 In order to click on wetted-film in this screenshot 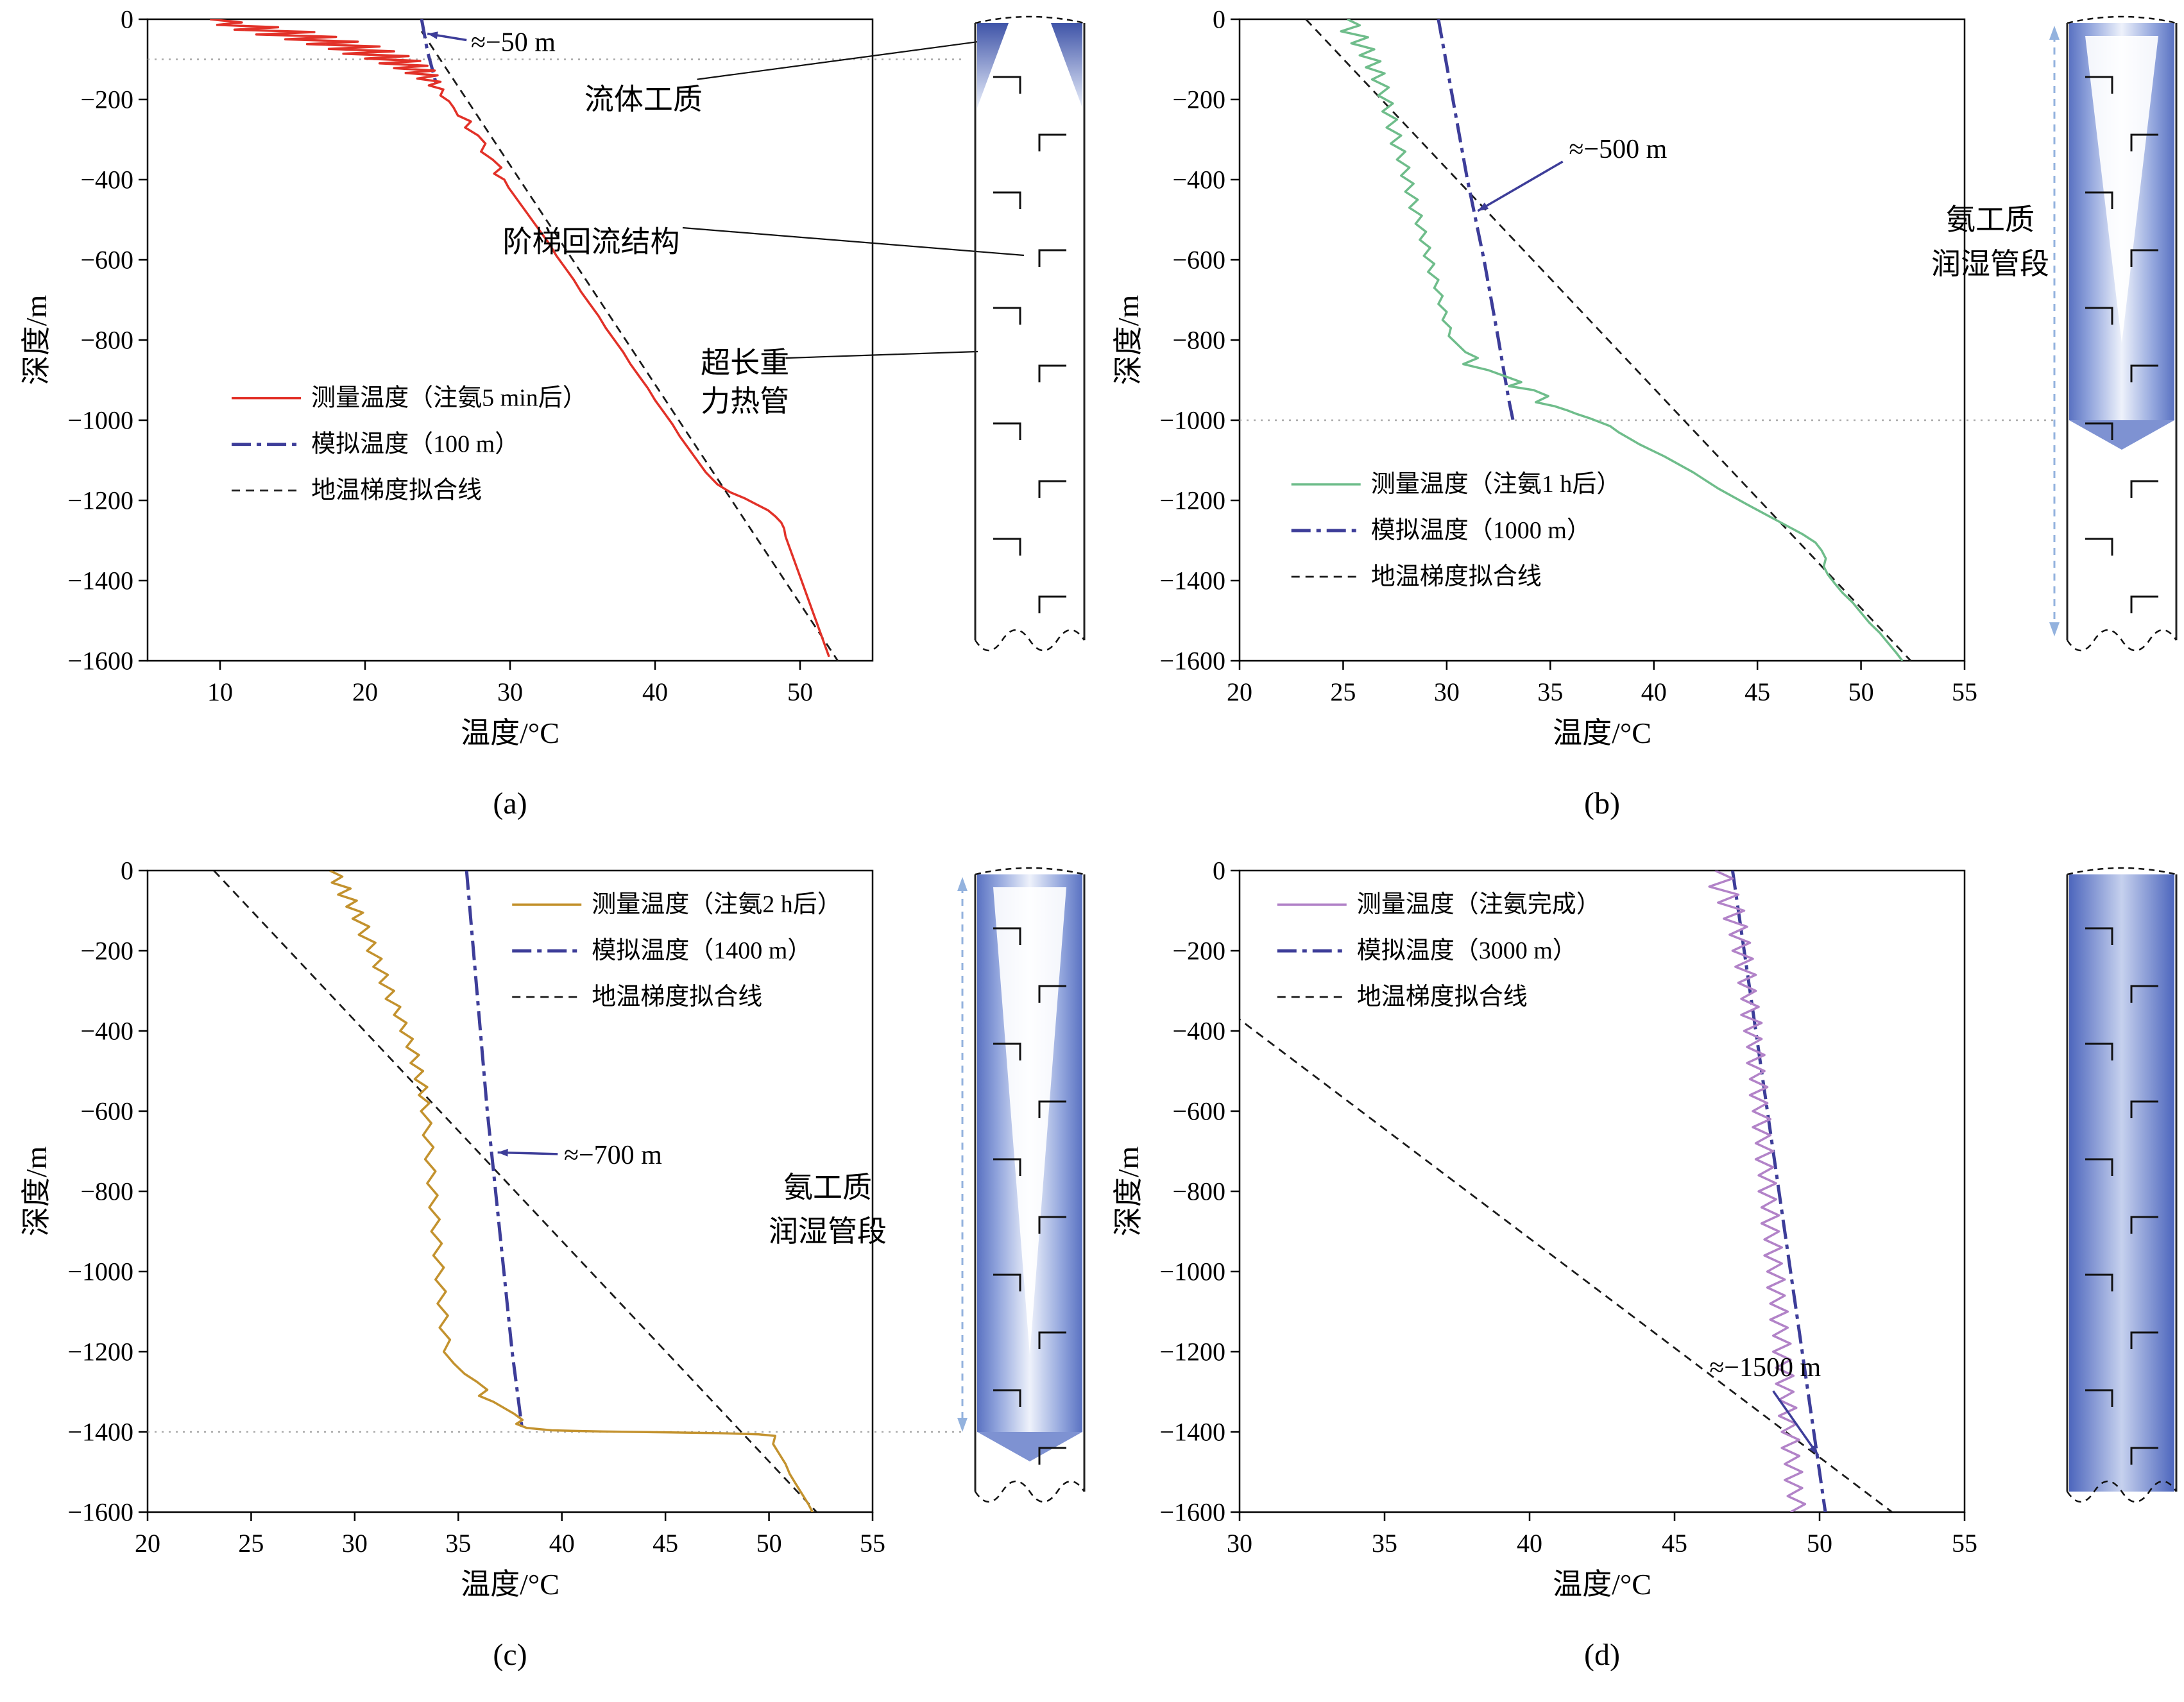, I will do `click(993, 65)`.